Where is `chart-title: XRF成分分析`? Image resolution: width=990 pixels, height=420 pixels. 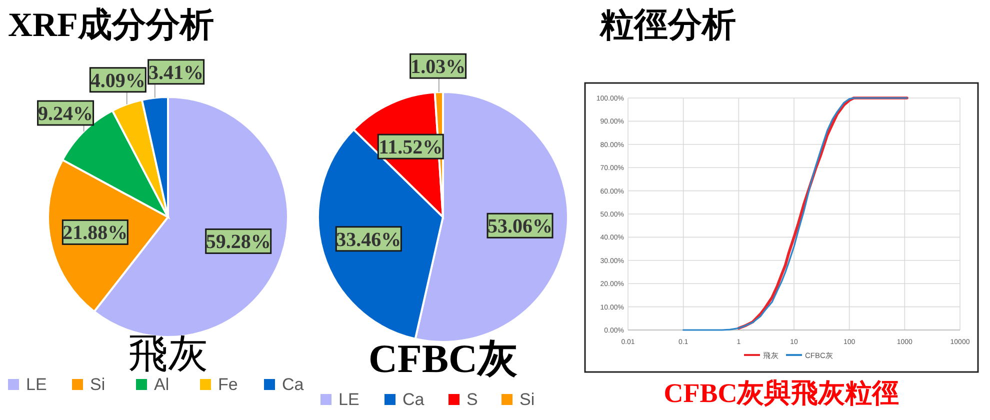 chart-title: XRF成分分析 is located at coordinates (111, 25).